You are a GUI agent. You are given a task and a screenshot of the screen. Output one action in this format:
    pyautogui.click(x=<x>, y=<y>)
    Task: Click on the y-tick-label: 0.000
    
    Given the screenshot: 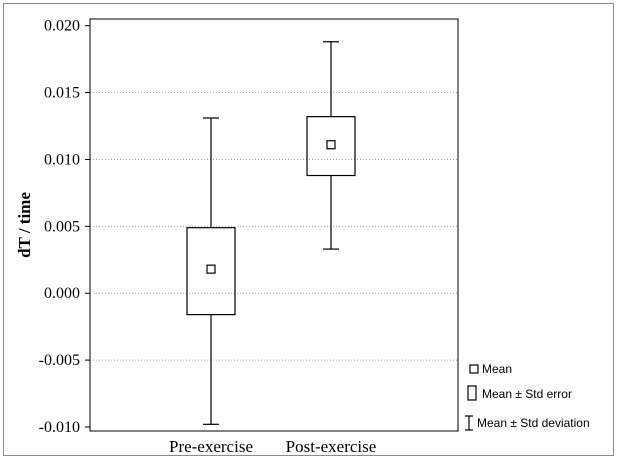 What is the action you would take?
    pyautogui.click(x=62, y=293)
    